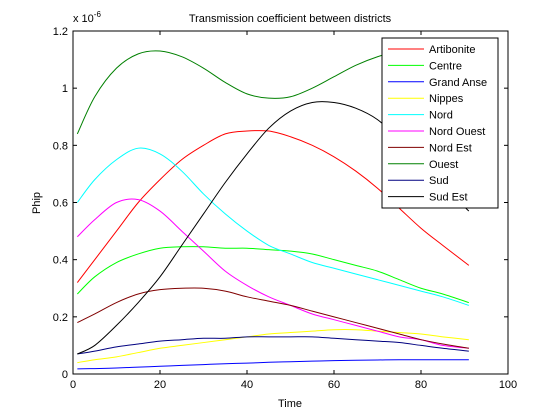  I want to click on legend-label-sud: Sud, so click(439, 181).